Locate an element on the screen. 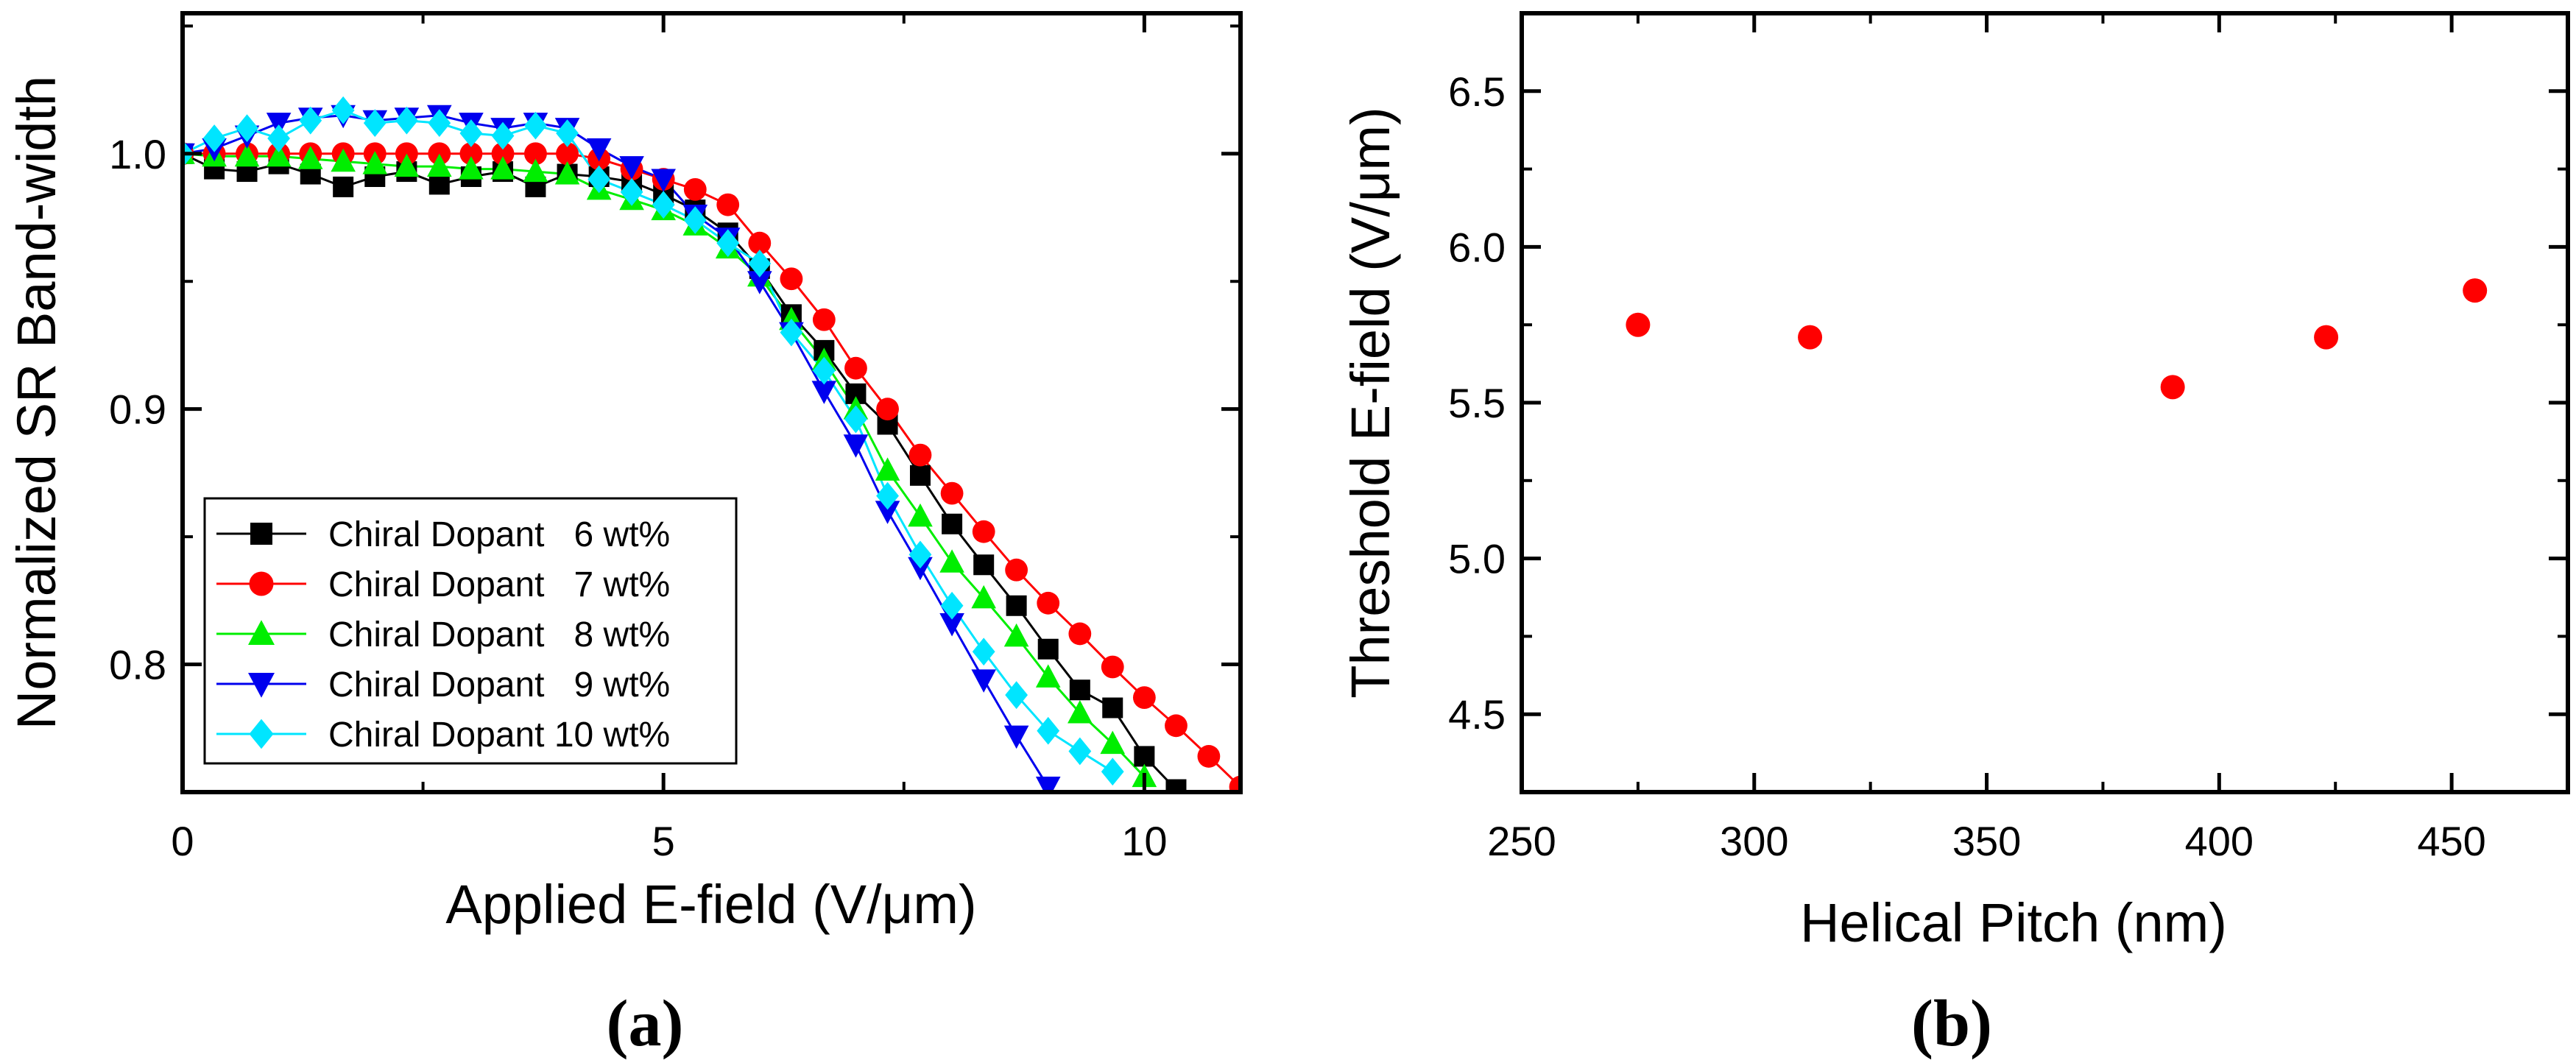 This screenshot has height=1063, width=2576. chart-b-ylabel: Threshold E-field (V/μm) is located at coordinates (1370, 403).